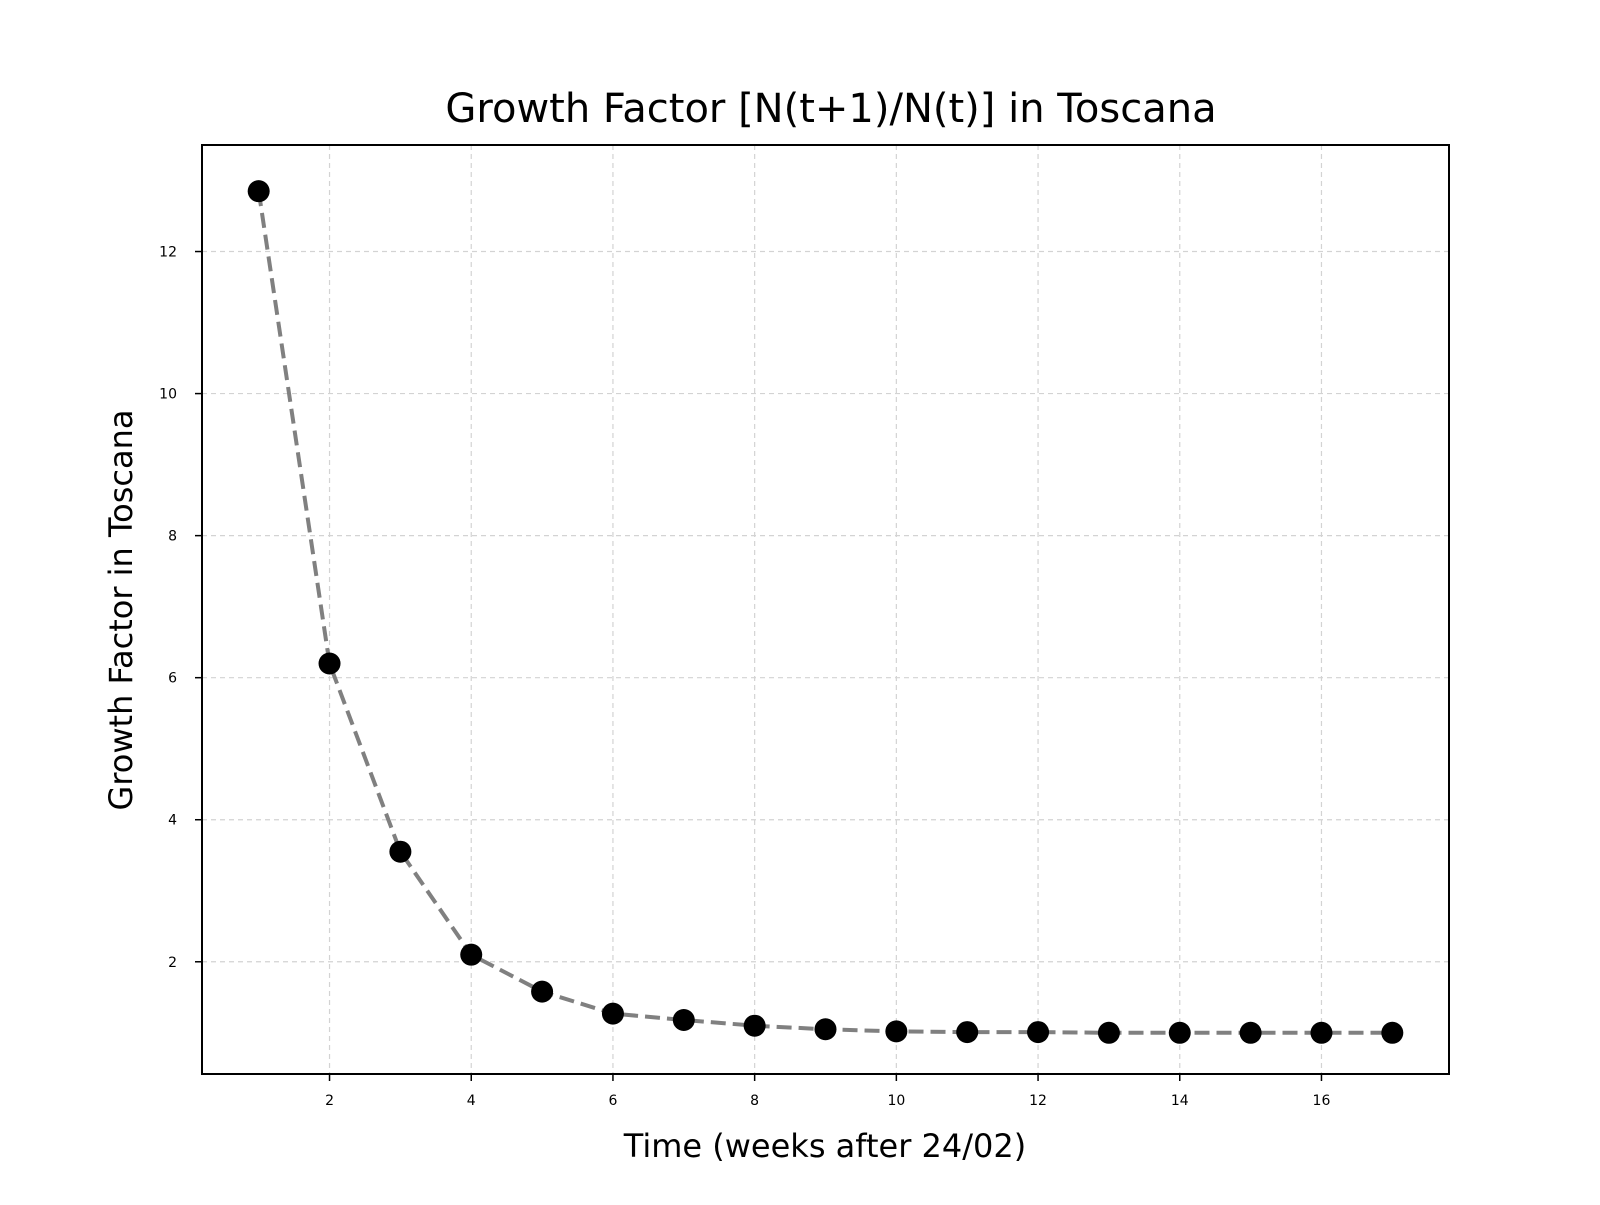 The height and width of the screenshot is (1205, 1600). Describe the element at coordinates (1038, 1101) in the screenshot. I see `x-tick-label: 12` at that location.